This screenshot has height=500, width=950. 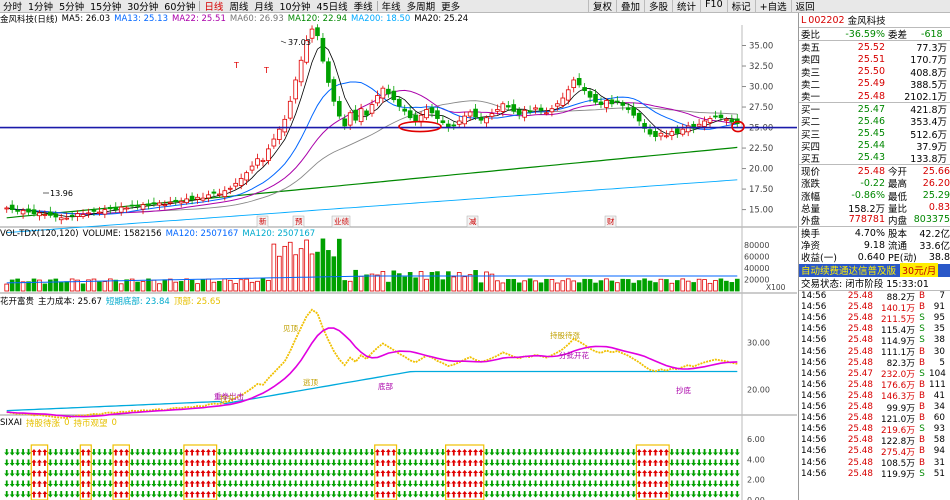 What do you see at coordinates (391, 7) in the screenshot?
I see `timeframe-12: 年线` at bounding box center [391, 7].